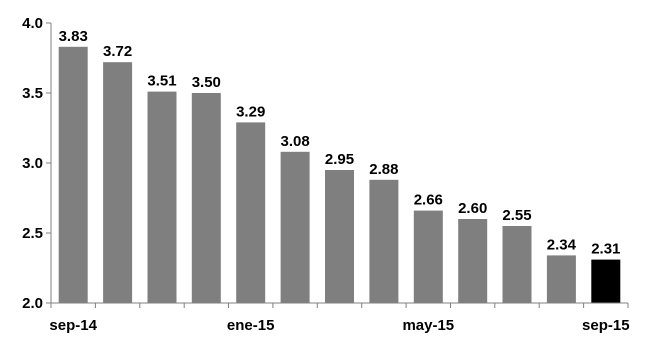 Image resolution: width=652 pixels, height=349 pixels. Describe the element at coordinates (32, 93) in the screenshot. I see `y-tick-label-3.5: 3.5` at that location.